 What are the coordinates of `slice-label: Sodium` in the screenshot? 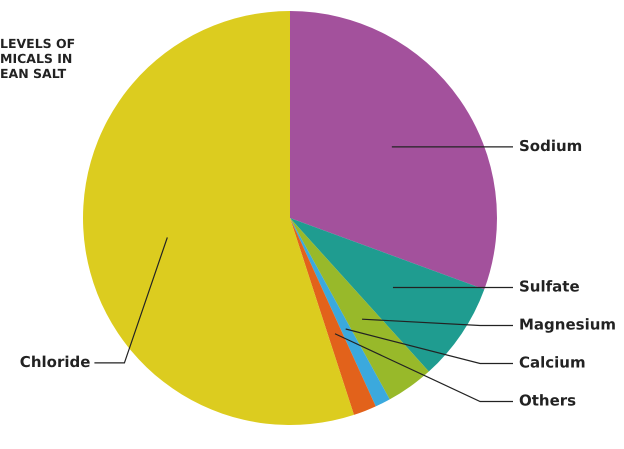 It's located at (550, 145).